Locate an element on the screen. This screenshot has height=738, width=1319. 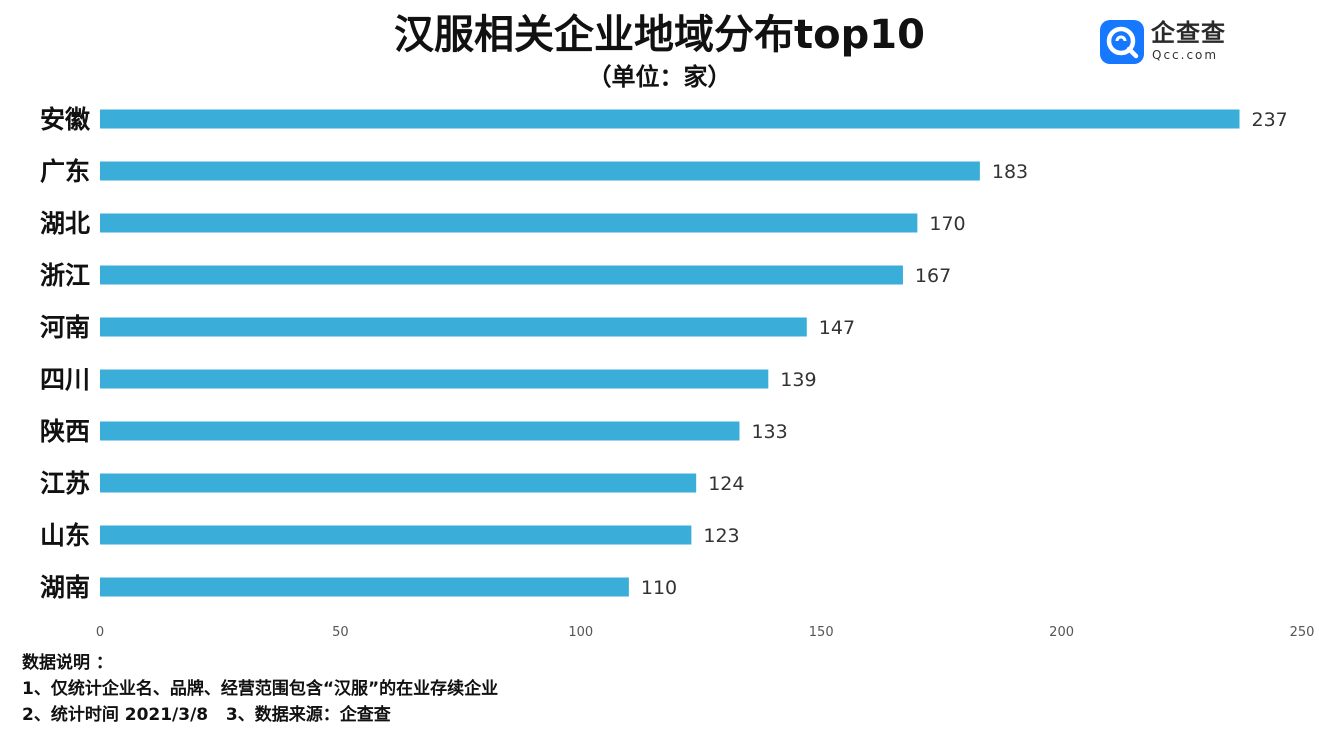
value-label: 237 is located at coordinates (1269, 120).